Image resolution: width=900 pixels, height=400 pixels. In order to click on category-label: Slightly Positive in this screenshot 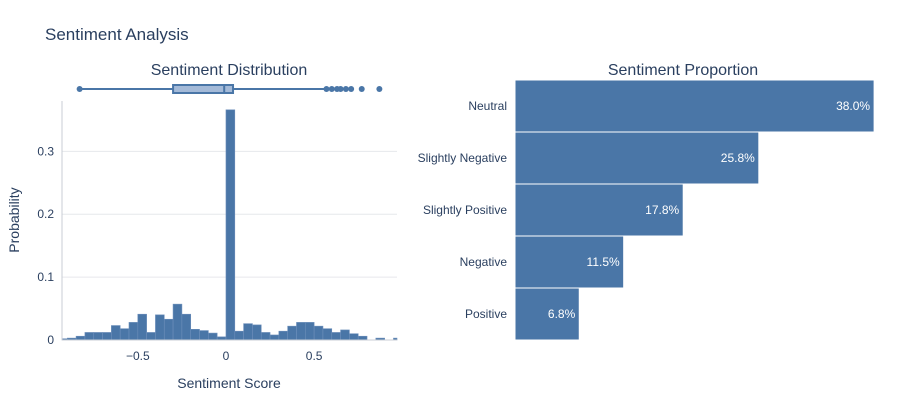, I will do `click(465, 210)`.